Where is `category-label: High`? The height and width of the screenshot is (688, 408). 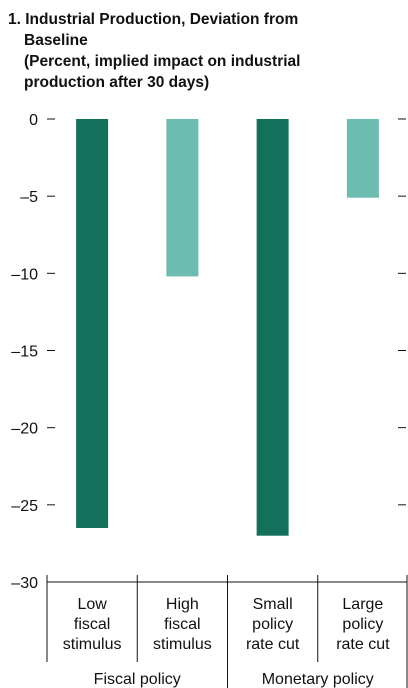 category-label: High is located at coordinates (182, 604).